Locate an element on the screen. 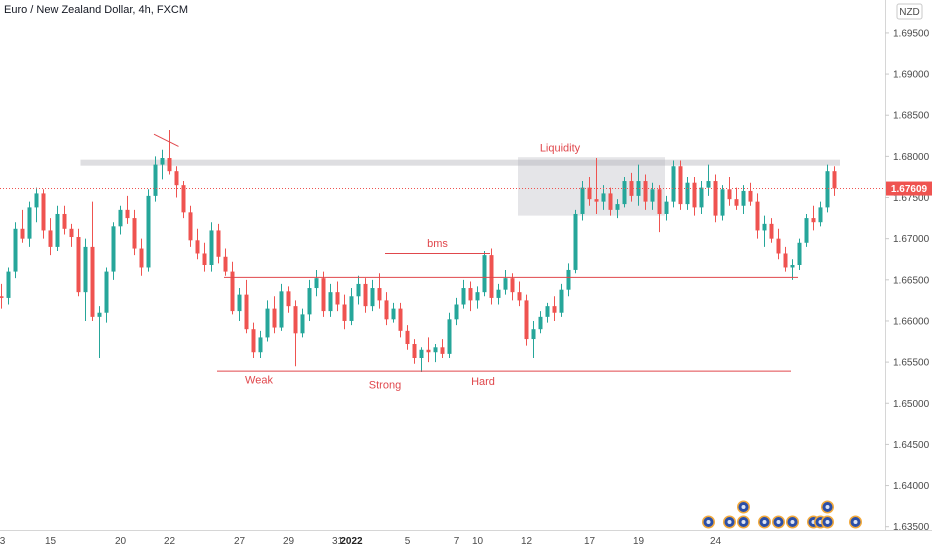 The image size is (932, 550). currency-badge is located at coordinates (909, 11).